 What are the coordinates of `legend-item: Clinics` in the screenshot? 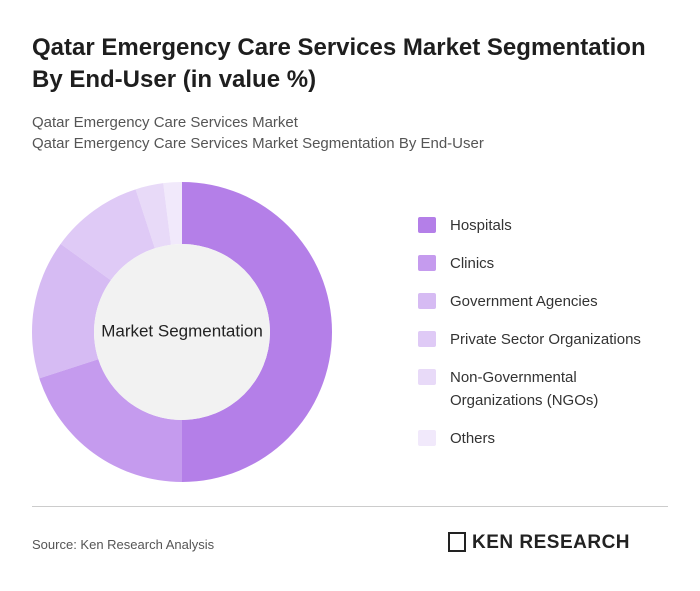 It's located at (536, 263).